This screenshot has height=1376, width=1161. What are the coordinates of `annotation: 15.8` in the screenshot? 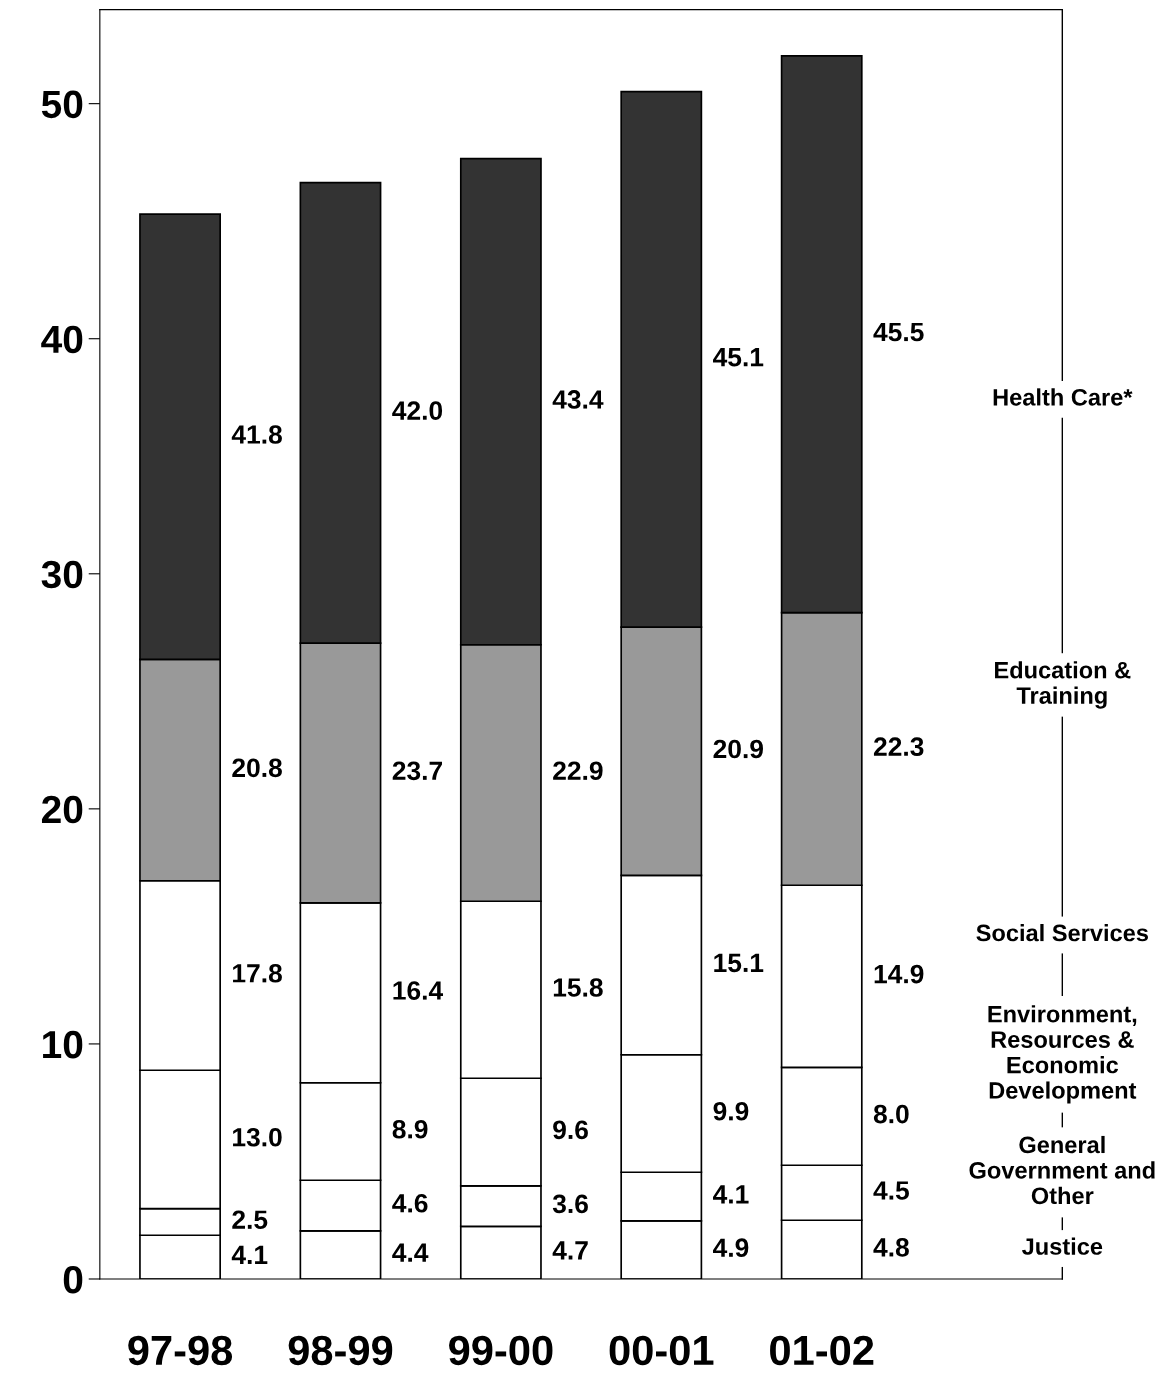 It's located at (578, 987).